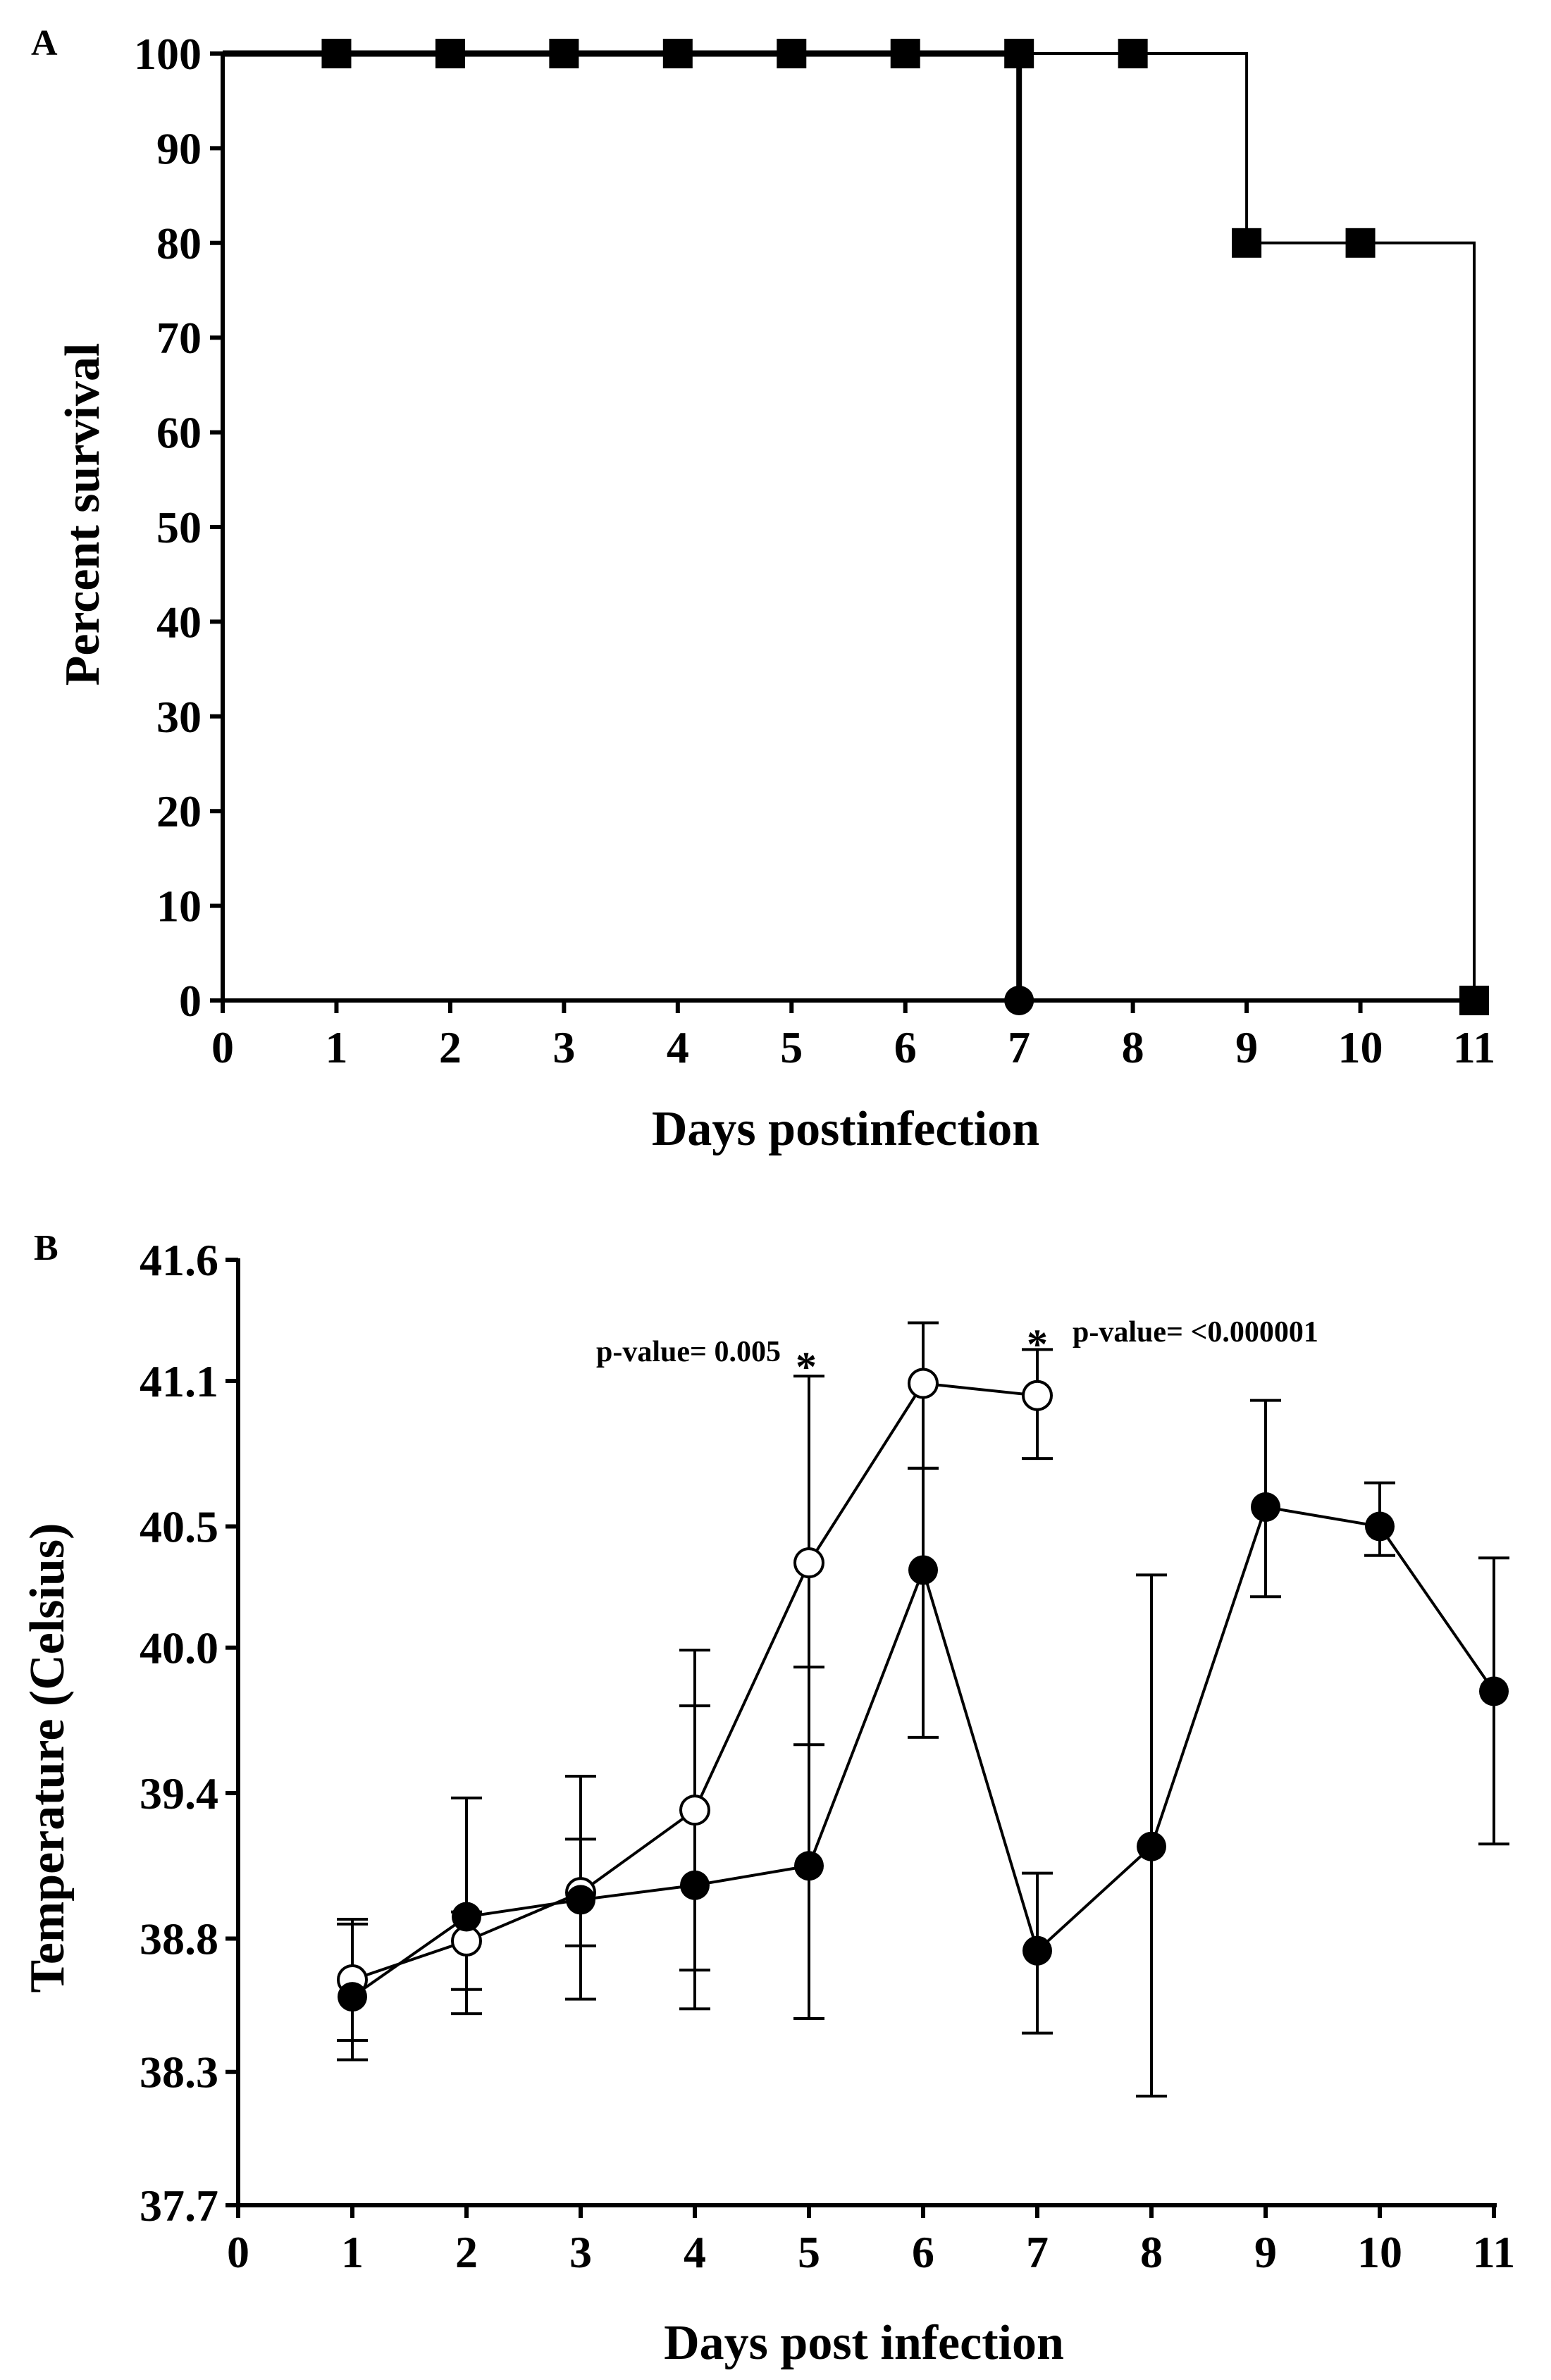 The width and height of the screenshot is (1551, 2380). What do you see at coordinates (689, 1352) in the screenshot?
I see `panel-b-pvalue-label-day5: p-value= 0.005` at bounding box center [689, 1352].